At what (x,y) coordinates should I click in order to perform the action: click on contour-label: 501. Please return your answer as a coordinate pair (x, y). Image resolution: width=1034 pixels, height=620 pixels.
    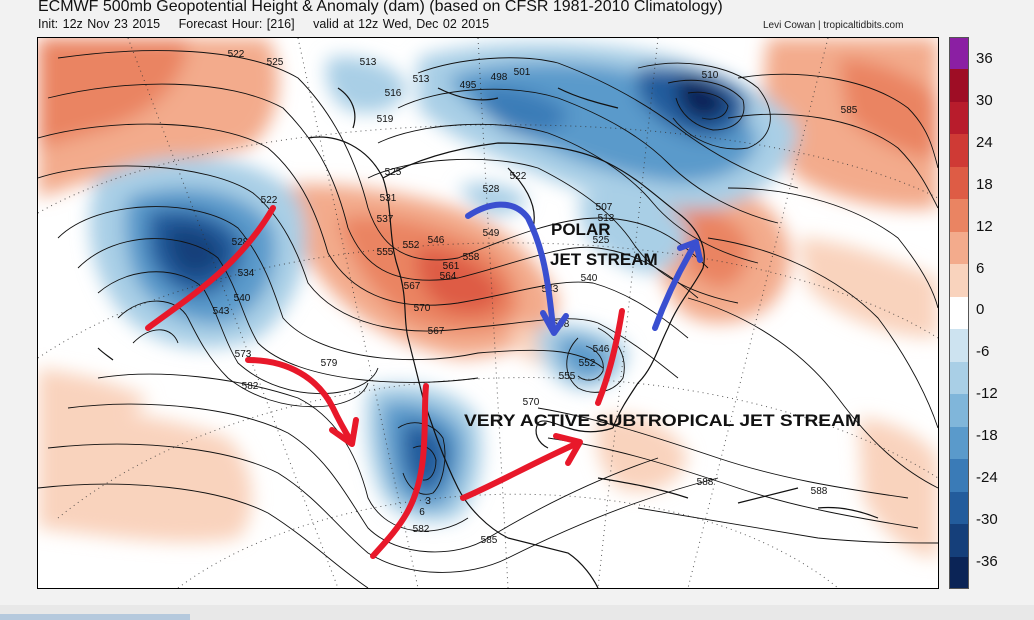
    Looking at the image, I should click on (522, 72).